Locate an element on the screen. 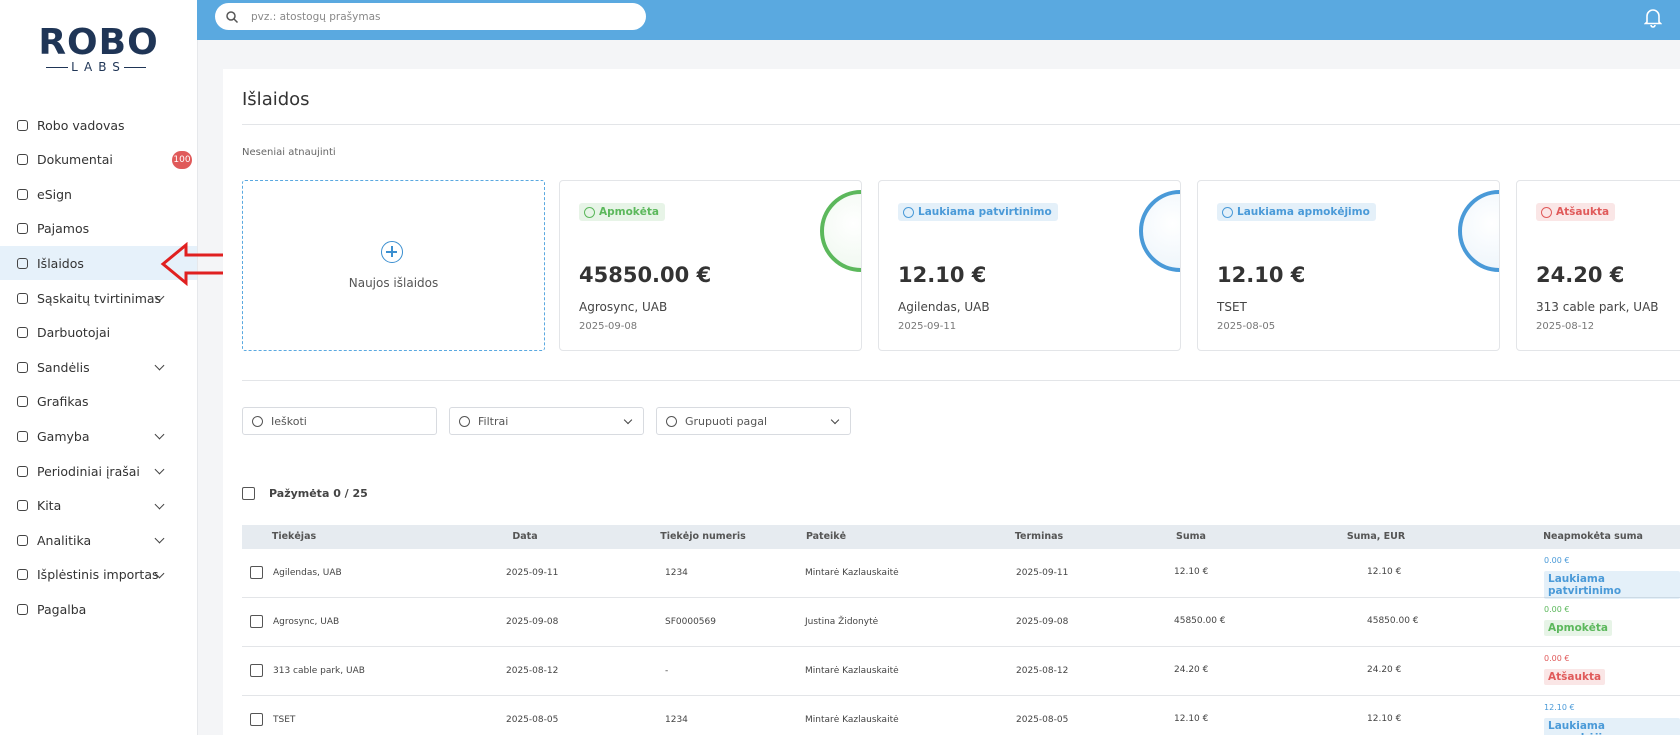  row-status: Laukiama patvirtinimo is located at coordinates (1612, 585).